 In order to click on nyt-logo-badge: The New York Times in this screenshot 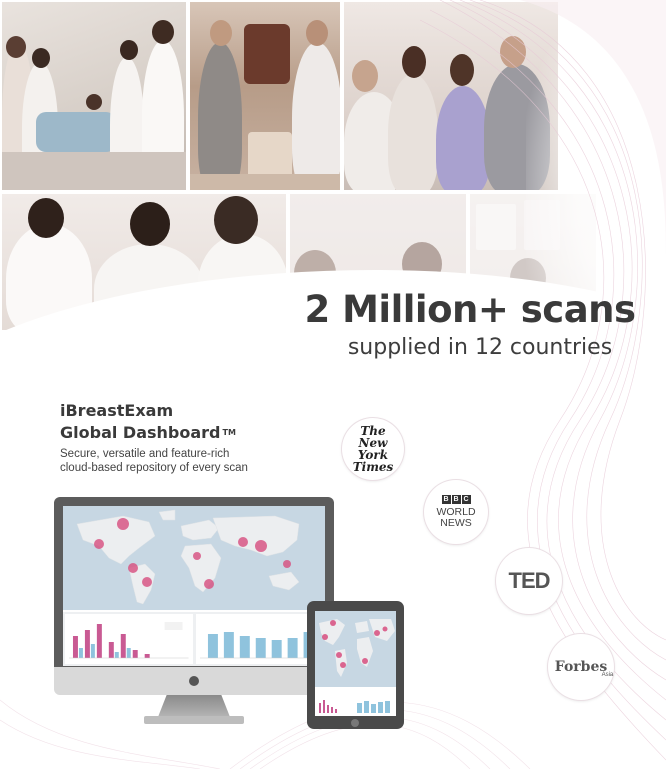, I will do `click(373, 449)`.